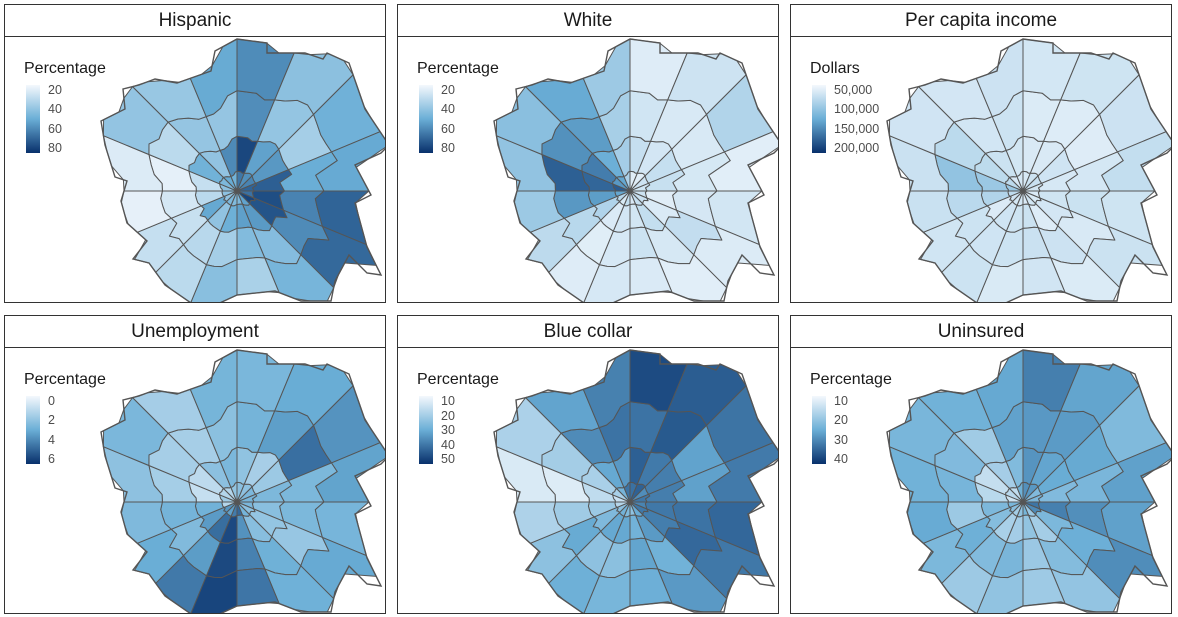 The width and height of the screenshot is (1178, 617). I want to click on legend-title: Dollars, so click(835, 68).